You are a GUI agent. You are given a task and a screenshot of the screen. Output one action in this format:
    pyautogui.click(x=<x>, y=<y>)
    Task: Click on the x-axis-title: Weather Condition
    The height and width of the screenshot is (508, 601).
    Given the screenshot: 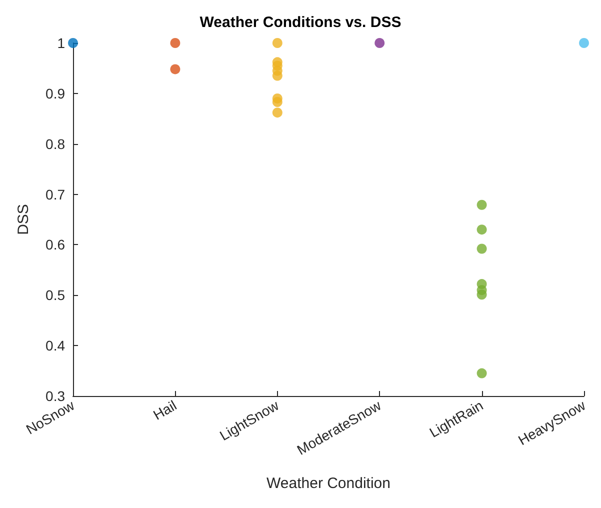 What is the action you would take?
    pyautogui.click(x=328, y=483)
    